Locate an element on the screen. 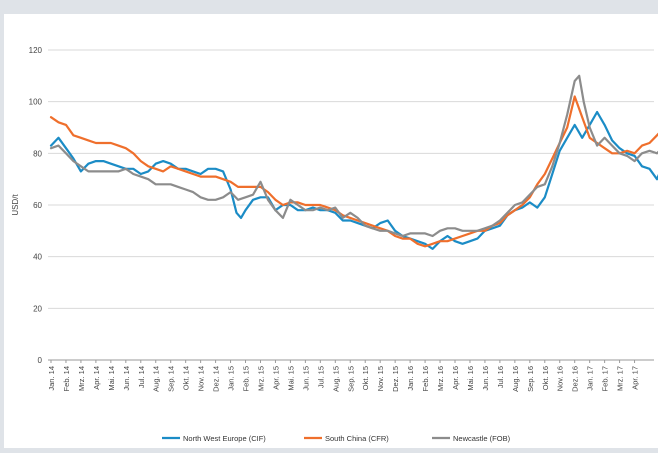 The width and height of the screenshot is (658, 453). x-tick-label: Jun. 16 is located at coordinates (485, 378).